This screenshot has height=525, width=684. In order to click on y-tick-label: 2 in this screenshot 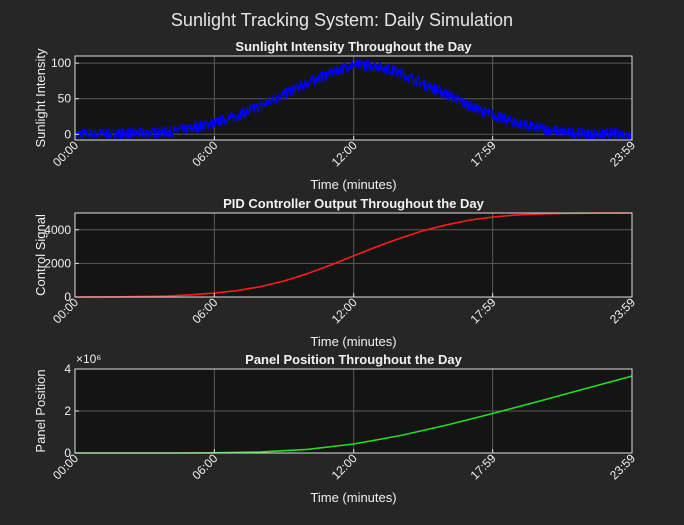, I will do `click(67, 411)`.